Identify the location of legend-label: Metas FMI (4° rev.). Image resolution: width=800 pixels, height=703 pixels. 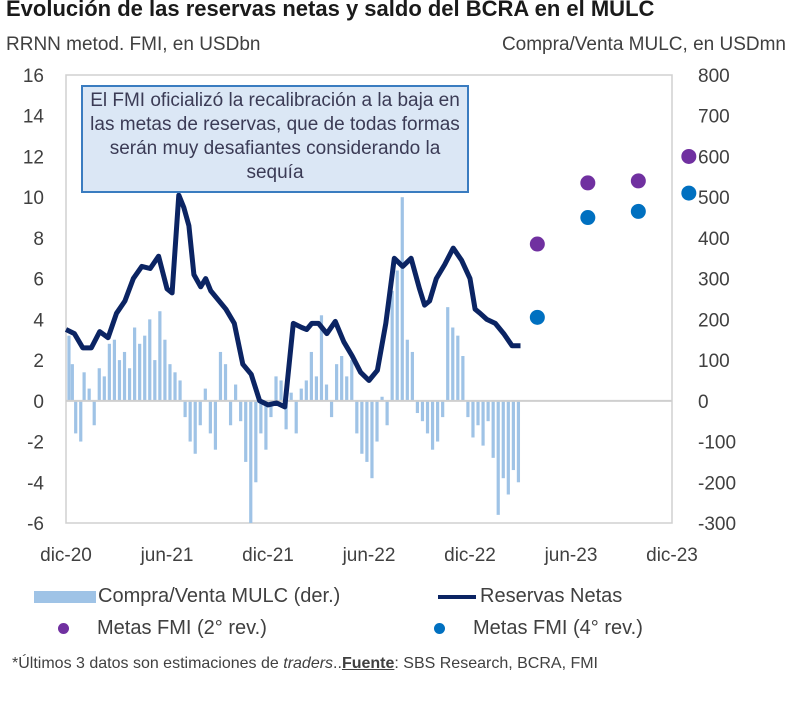
(558, 628).